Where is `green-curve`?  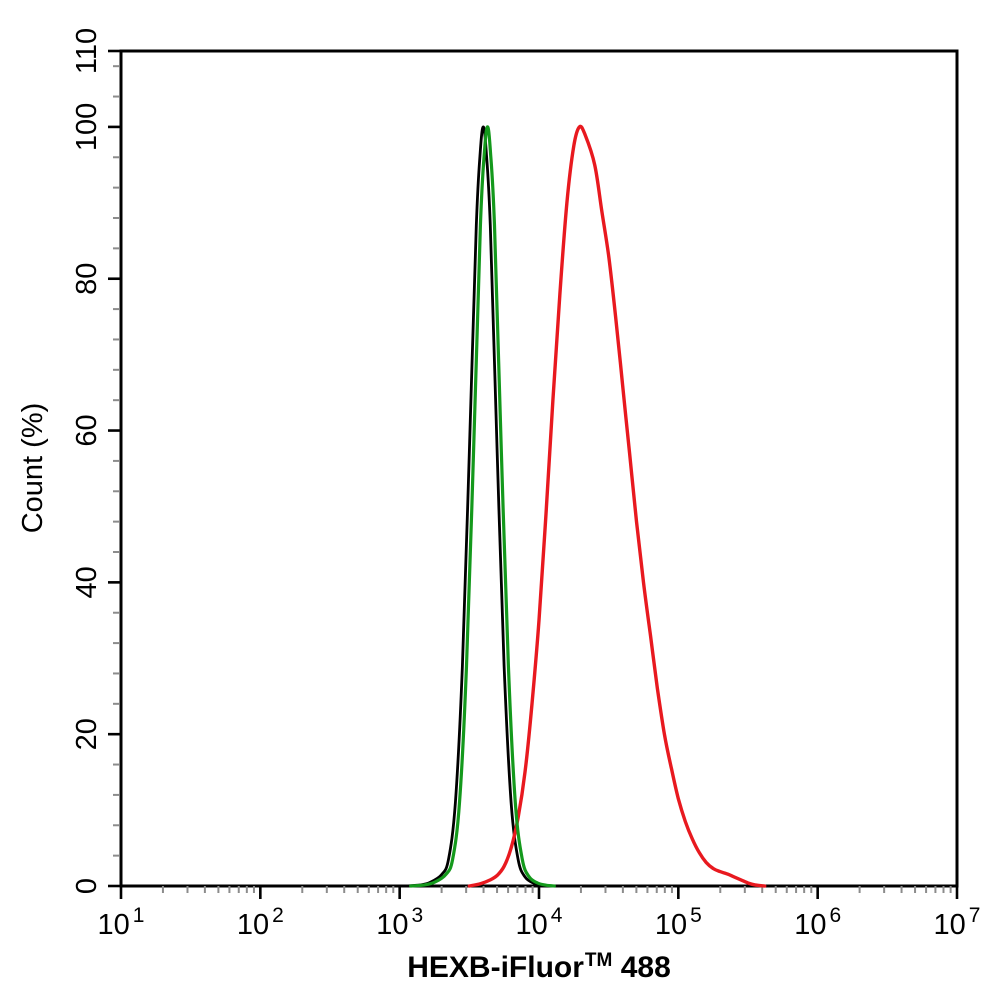
green-curve is located at coordinates (482, 506).